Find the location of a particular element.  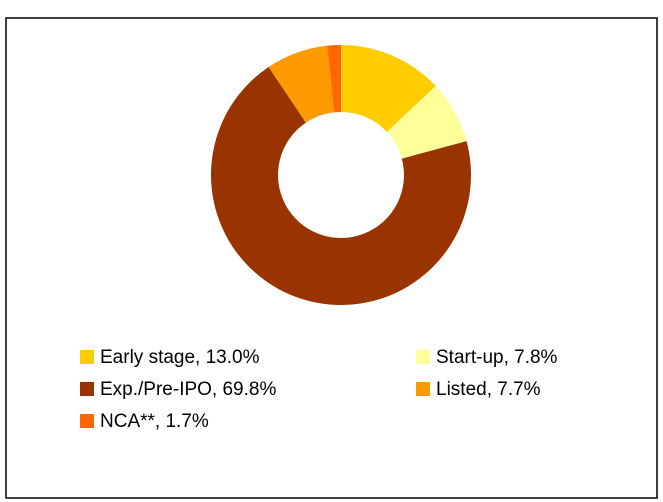

legend-label: NCA**, 1.7% is located at coordinates (154, 421).